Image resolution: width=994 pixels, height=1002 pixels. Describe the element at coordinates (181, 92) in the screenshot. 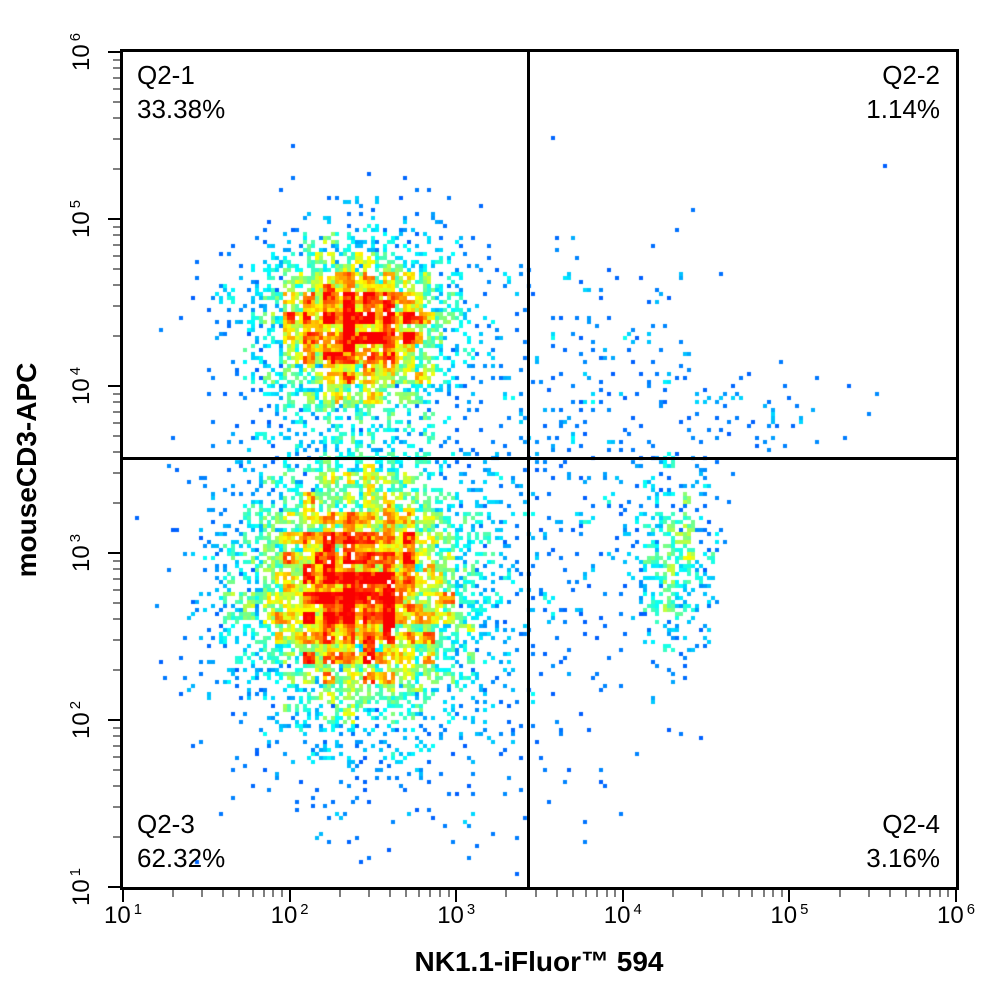

I see `quadrant-label-q2-1: Q2-1 33.38%` at that location.